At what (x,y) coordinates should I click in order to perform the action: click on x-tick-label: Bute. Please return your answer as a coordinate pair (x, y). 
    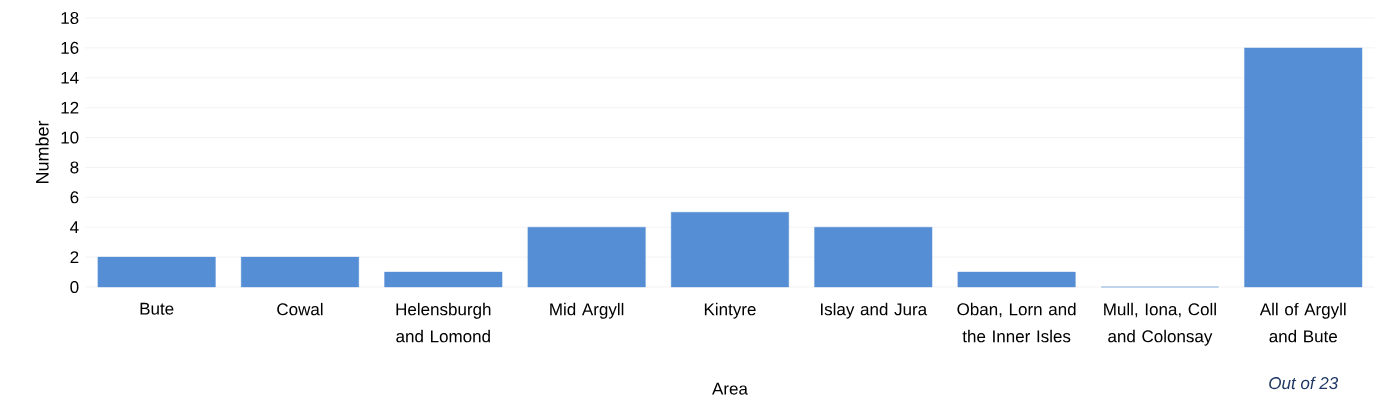
    Looking at the image, I should click on (157, 308).